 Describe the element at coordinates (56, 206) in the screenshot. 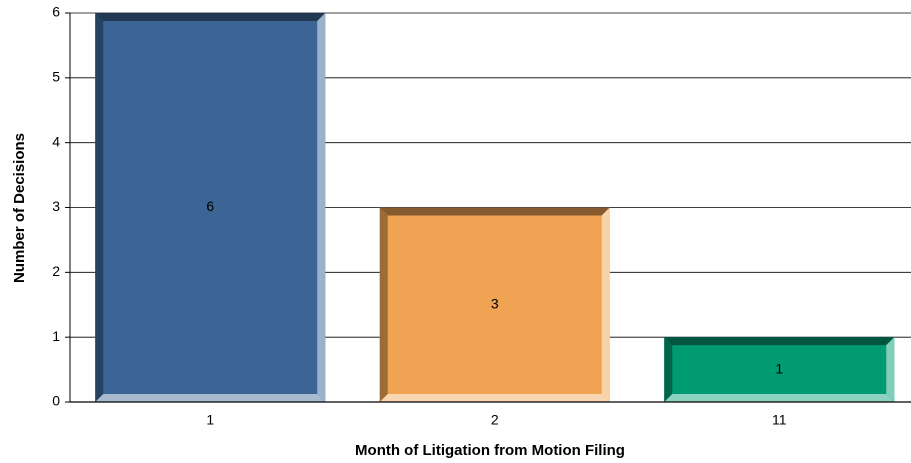

I see `y-tick-label: 3` at that location.